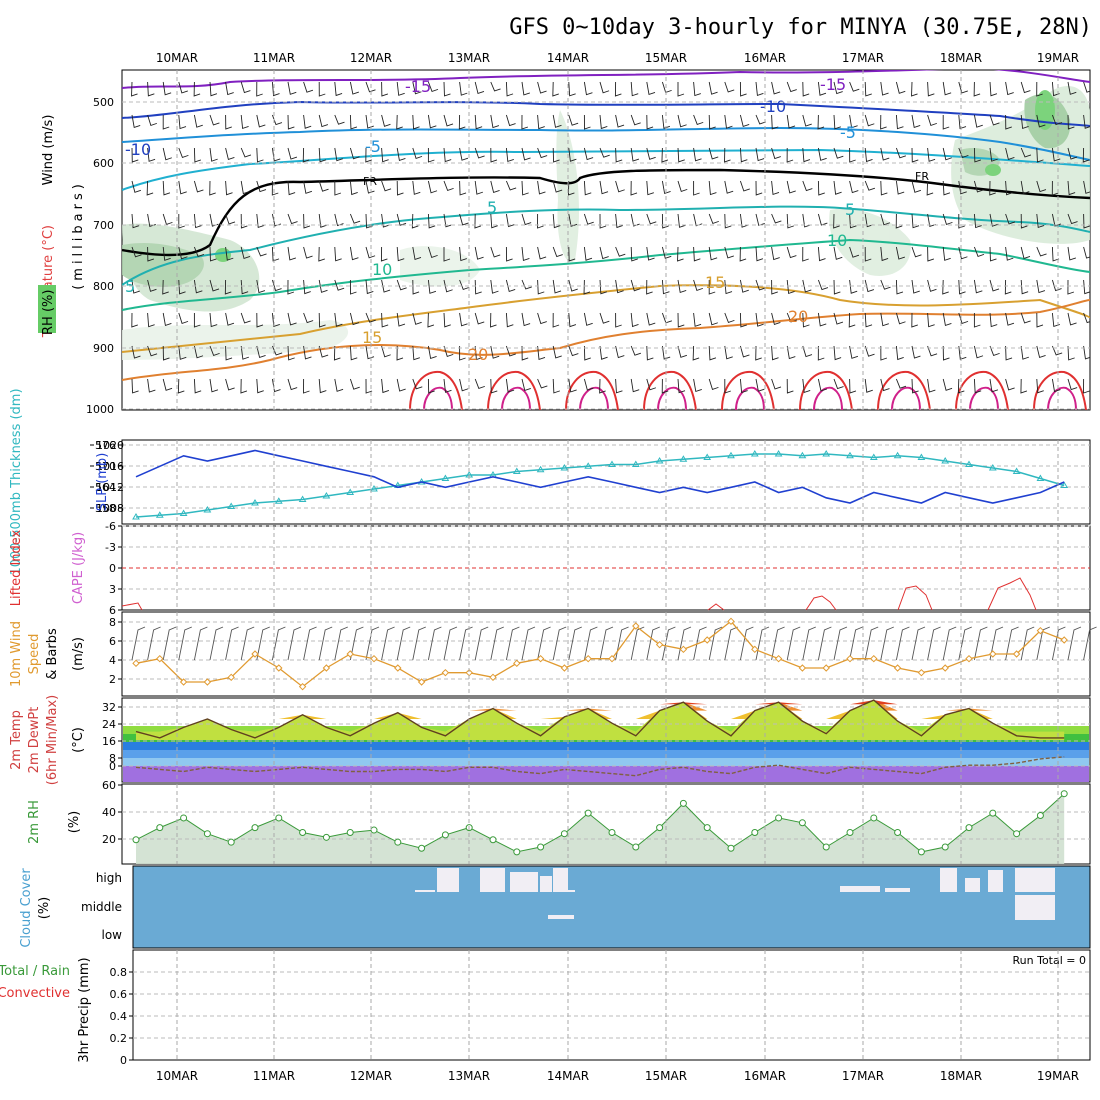  What do you see at coordinates (52, 740) in the screenshot?
I see `temp-label-3: (6hr Min/Max)` at bounding box center [52, 740].